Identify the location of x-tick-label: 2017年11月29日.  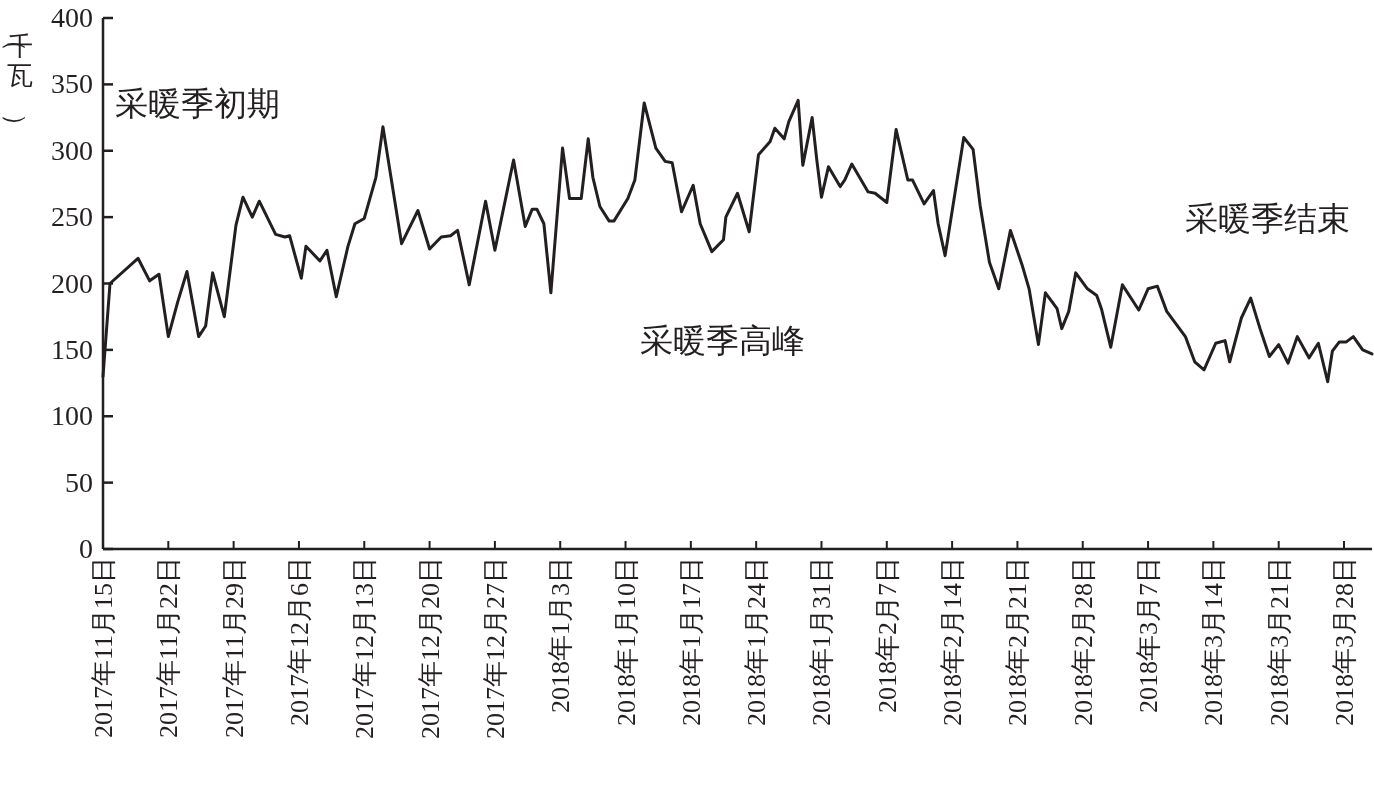
(234, 648).